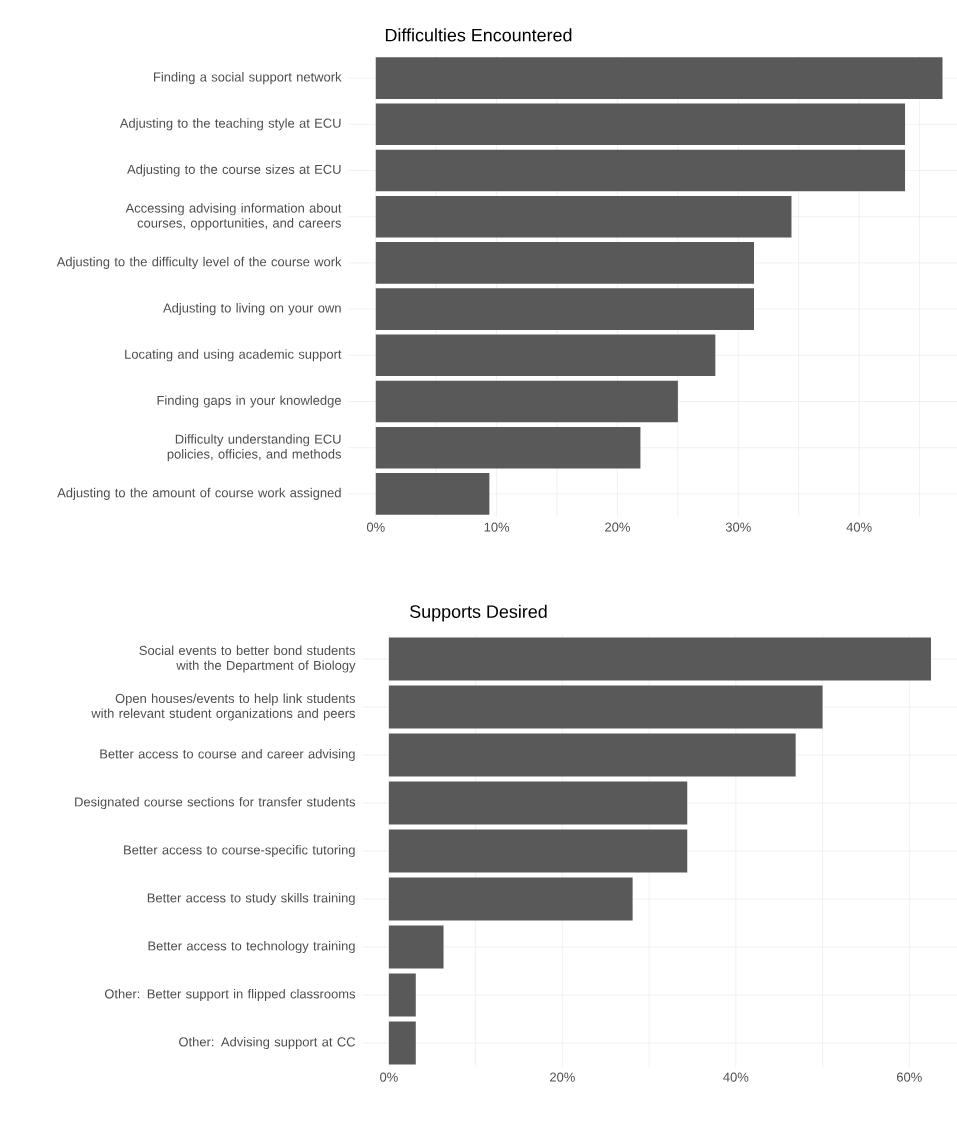  Describe the element at coordinates (199, 262) in the screenshot. I see `y-tick-label: Adjusting to the difficulty level of the course work` at that location.